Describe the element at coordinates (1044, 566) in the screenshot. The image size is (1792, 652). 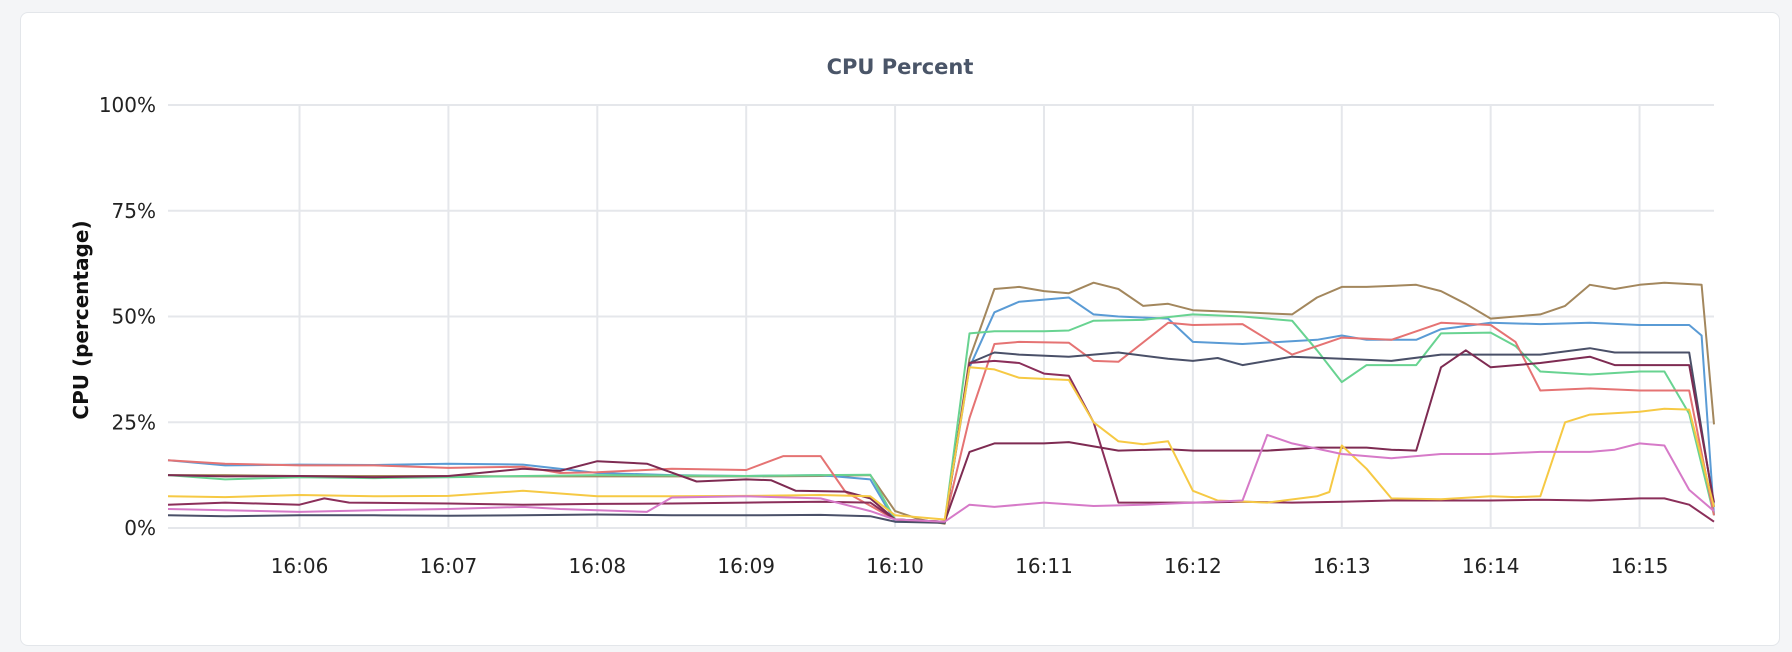
I see `x-tick-label: 16:11` at that location.